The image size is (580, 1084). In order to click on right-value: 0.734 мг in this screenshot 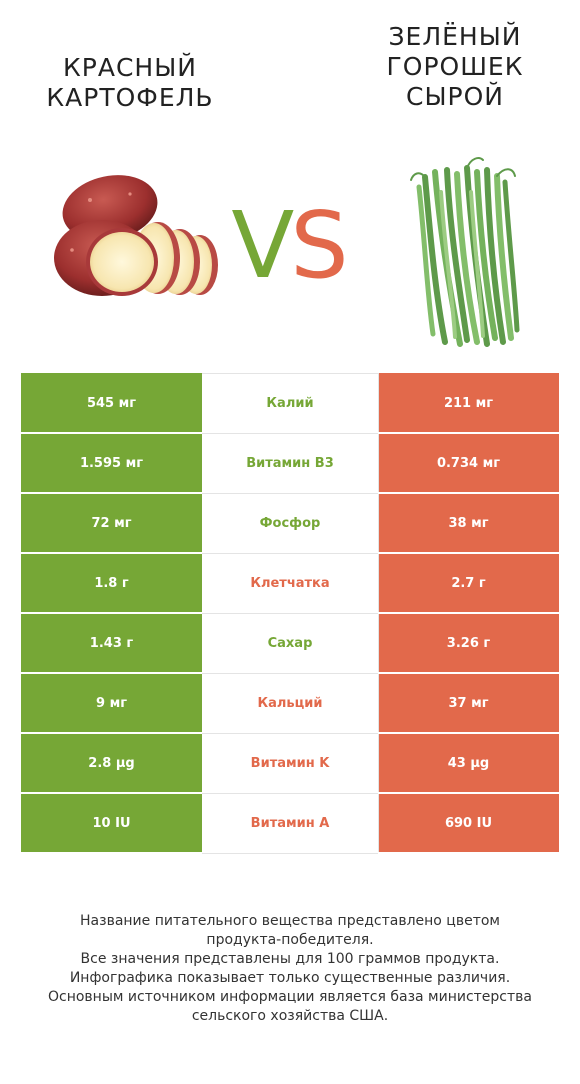, I will do `click(468, 463)`.